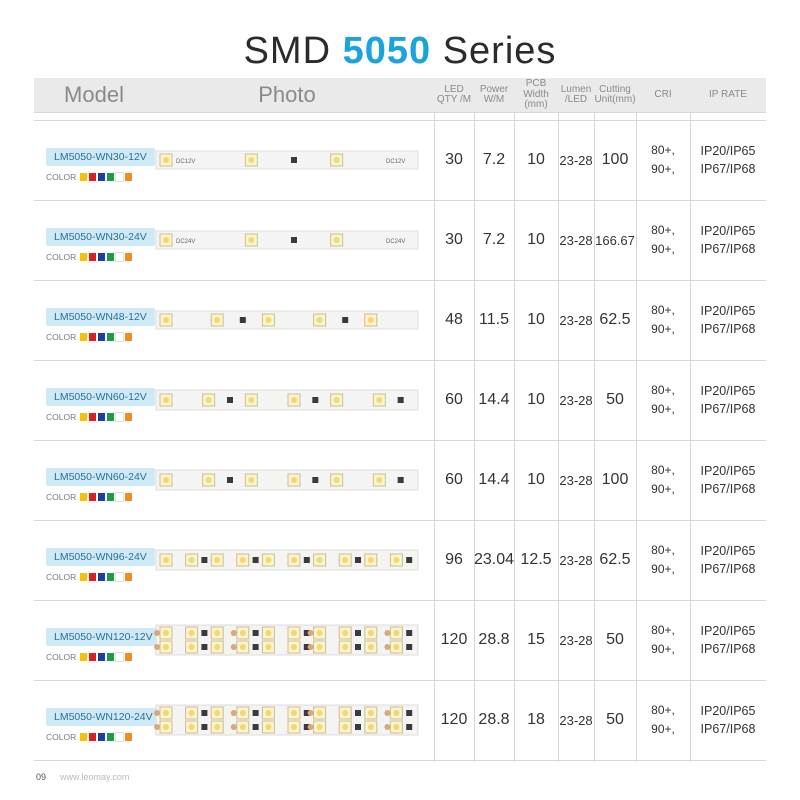  I want to click on cell-power: 7.2, so click(494, 159).